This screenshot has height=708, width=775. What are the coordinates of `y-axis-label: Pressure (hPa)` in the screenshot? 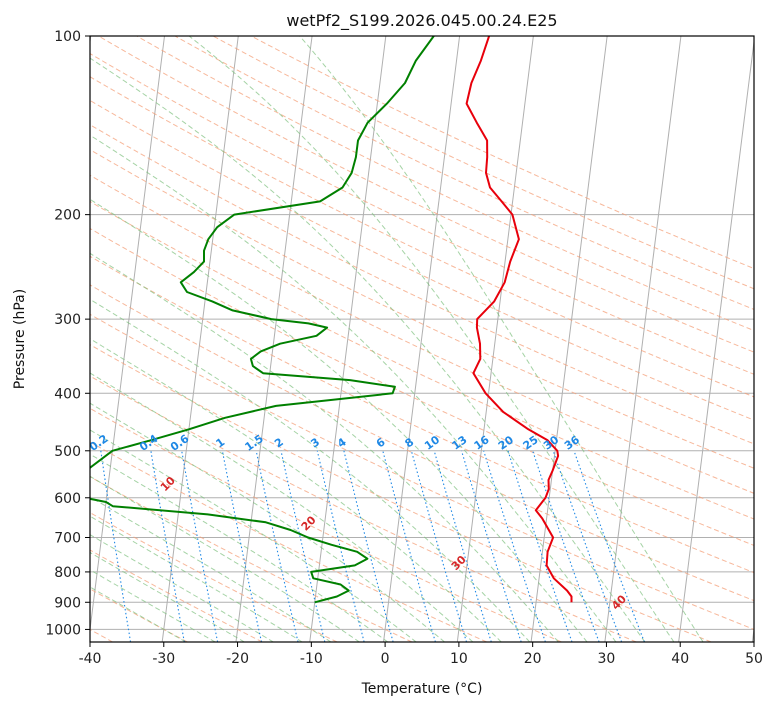 It's located at (20, 339).